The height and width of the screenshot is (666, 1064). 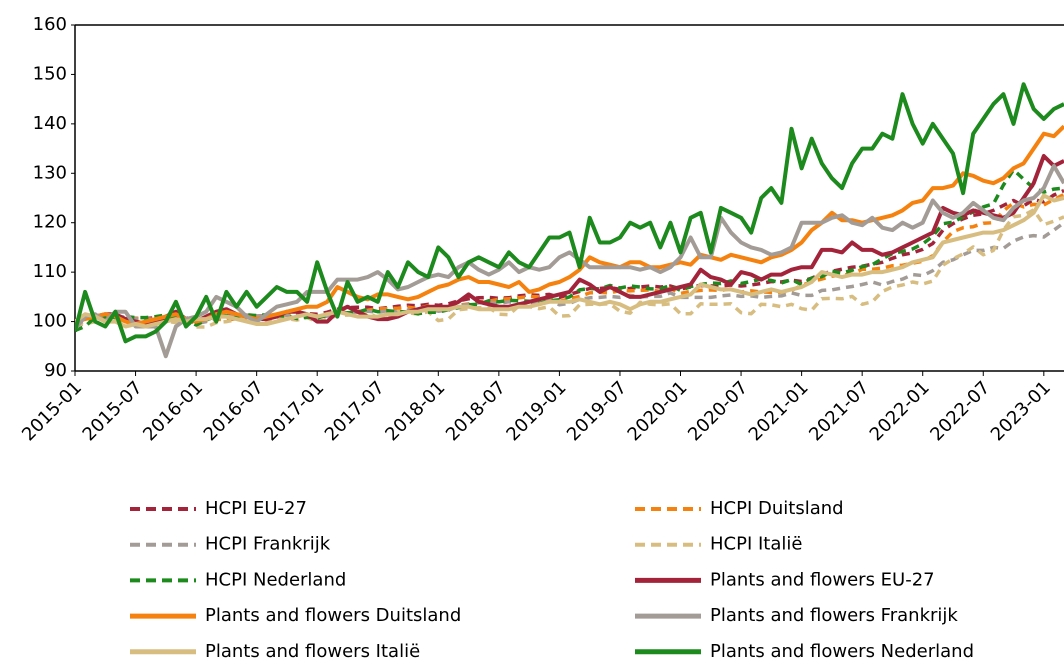 I want to click on y-tick-label: 90, so click(x=55, y=370).